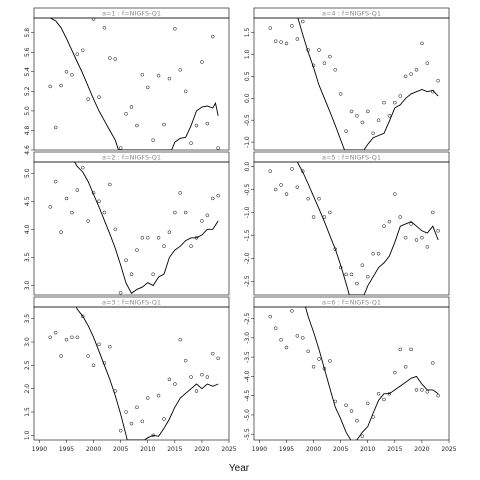 The image size is (480, 480). What do you see at coordinates (27, 130) in the screenshot?
I see `y-tick-label: 4.8` at bounding box center [27, 130].